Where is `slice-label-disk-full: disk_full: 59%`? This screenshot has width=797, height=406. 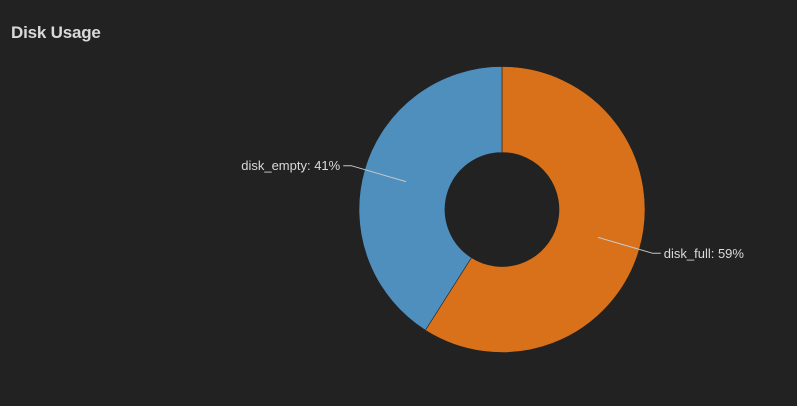
slice-label-disk-full: disk_full: 59% is located at coordinates (704, 253).